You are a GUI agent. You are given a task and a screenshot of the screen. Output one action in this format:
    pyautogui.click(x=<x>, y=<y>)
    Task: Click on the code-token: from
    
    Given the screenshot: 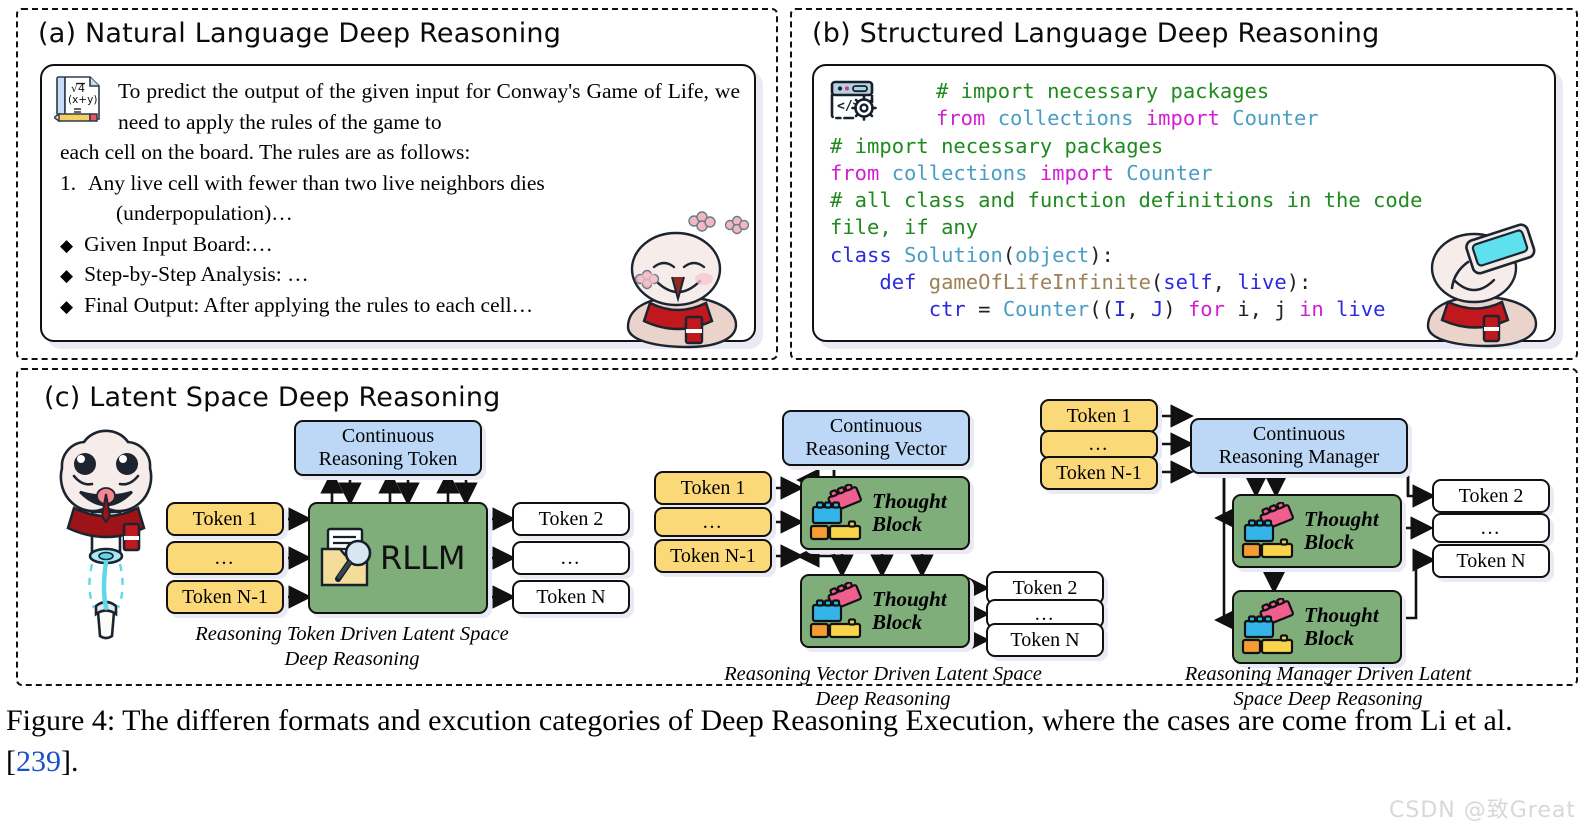 What is the action you would take?
    pyautogui.click(x=961, y=118)
    